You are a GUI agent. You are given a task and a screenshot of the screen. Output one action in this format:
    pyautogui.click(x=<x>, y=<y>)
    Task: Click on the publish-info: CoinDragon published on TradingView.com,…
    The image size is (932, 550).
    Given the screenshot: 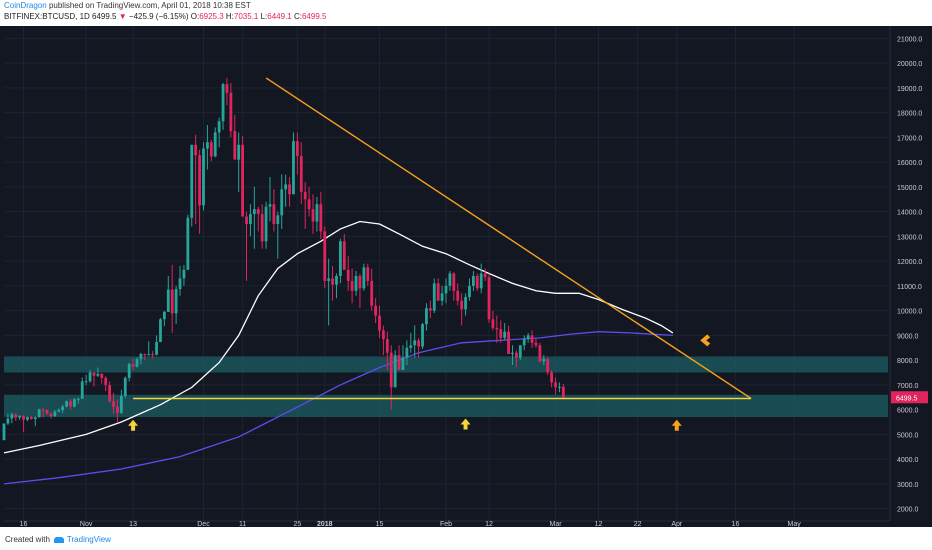 What is the action you would take?
    pyautogui.click(x=127, y=5)
    